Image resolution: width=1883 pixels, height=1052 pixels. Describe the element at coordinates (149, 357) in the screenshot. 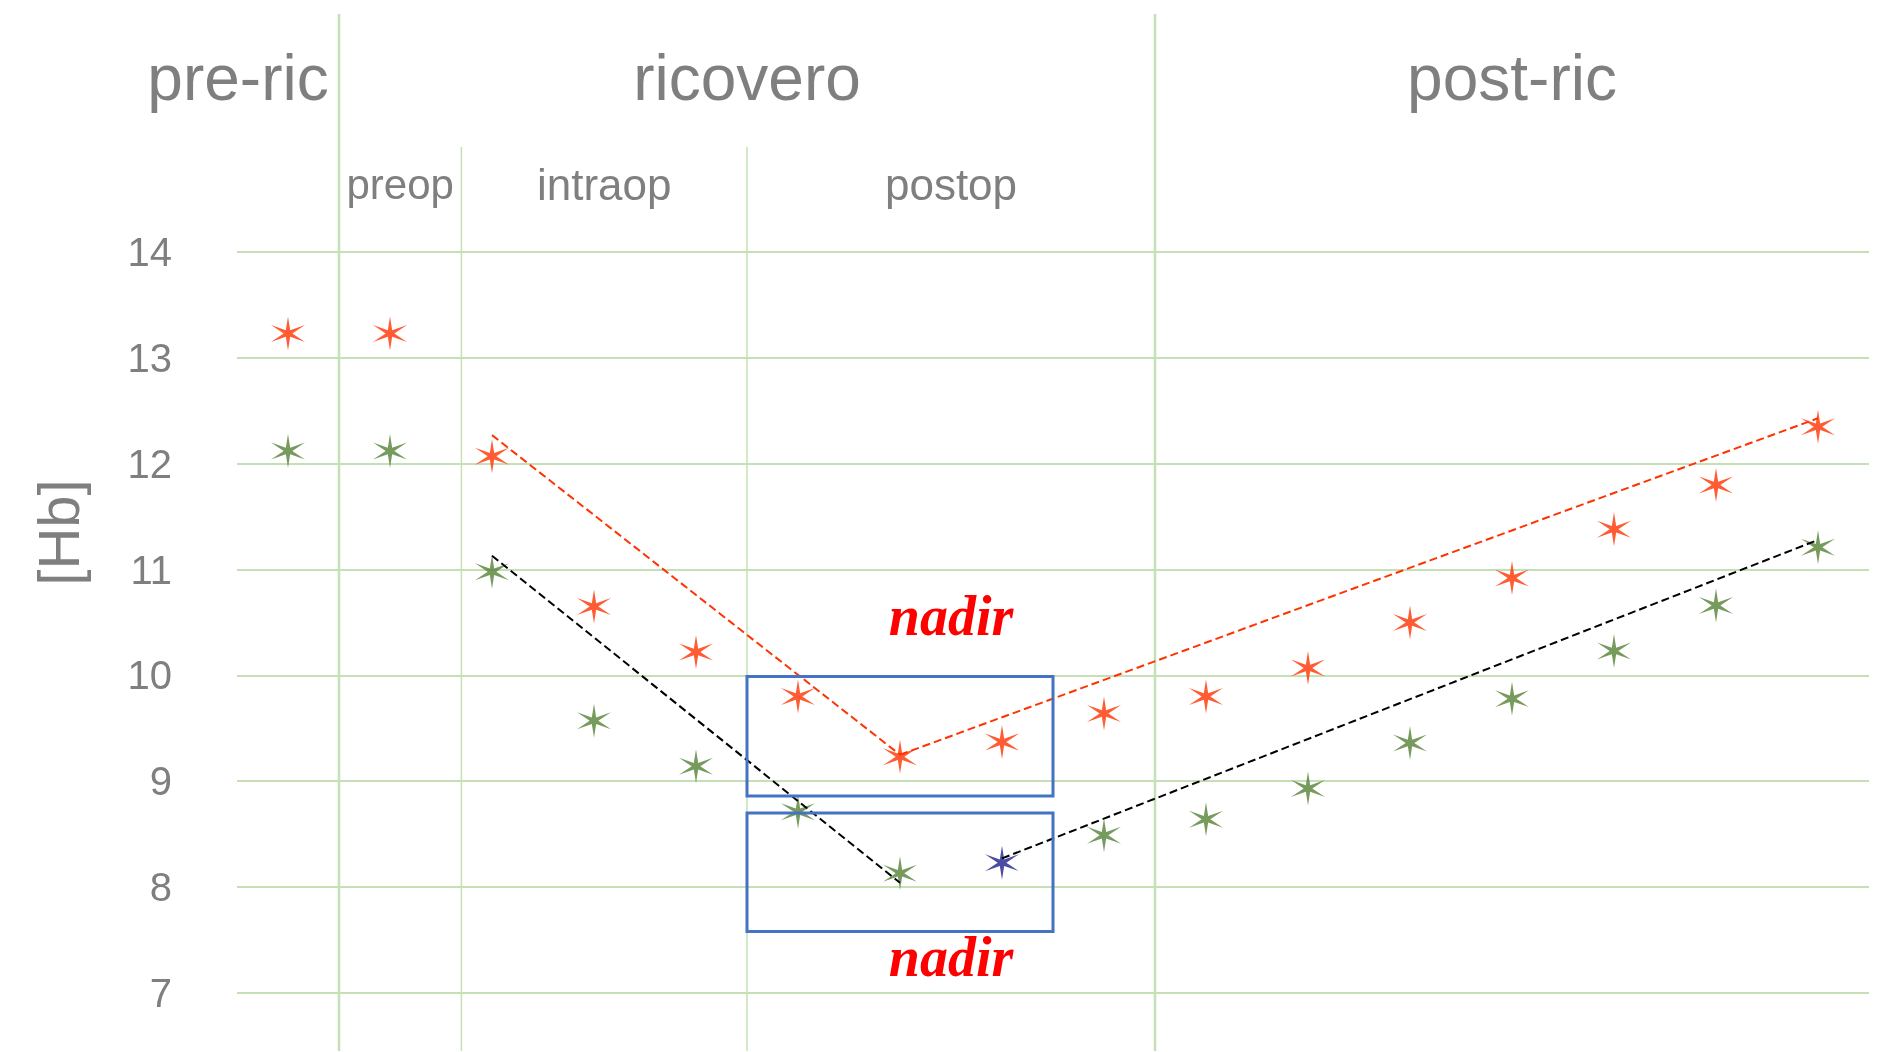

I see `y-tick-label: 13` at that location.